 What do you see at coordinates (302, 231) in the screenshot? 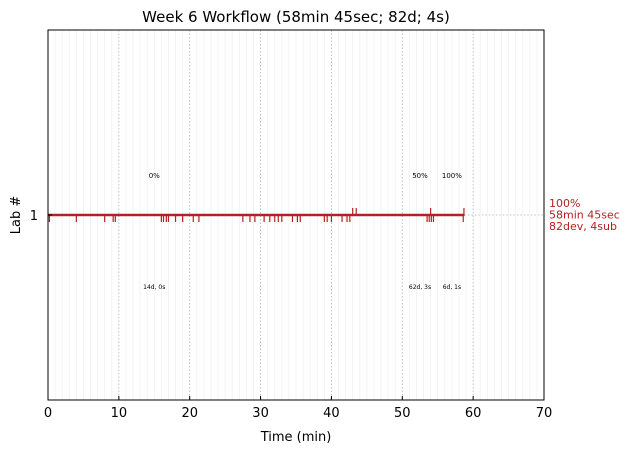
I see `annotations: 0% 14d, 0s 50% 62d, 3s 100% 6d, 1s` at bounding box center [302, 231].